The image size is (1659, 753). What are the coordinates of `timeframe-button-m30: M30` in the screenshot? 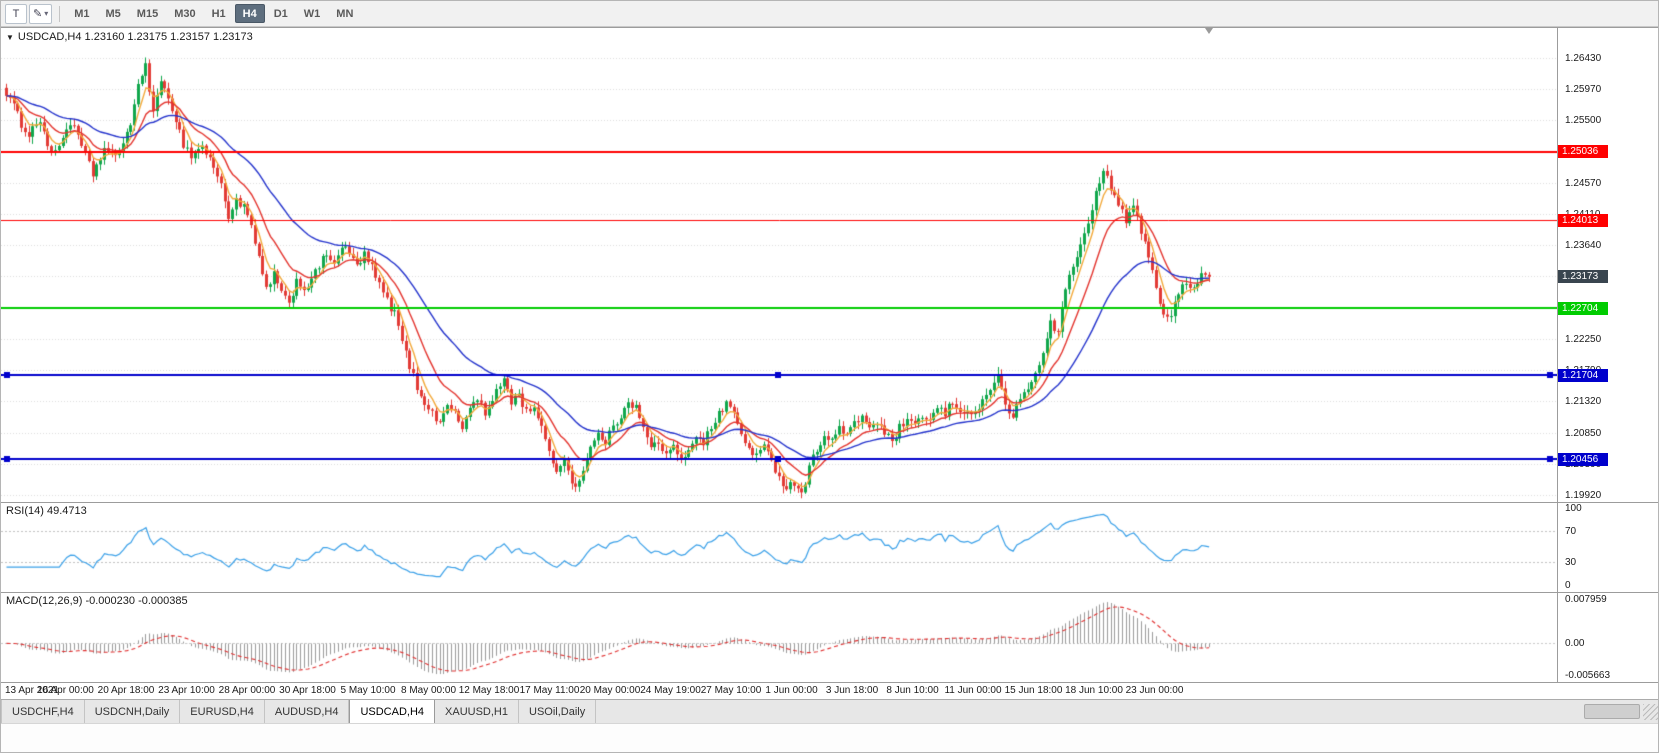 It's located at (185, 13).